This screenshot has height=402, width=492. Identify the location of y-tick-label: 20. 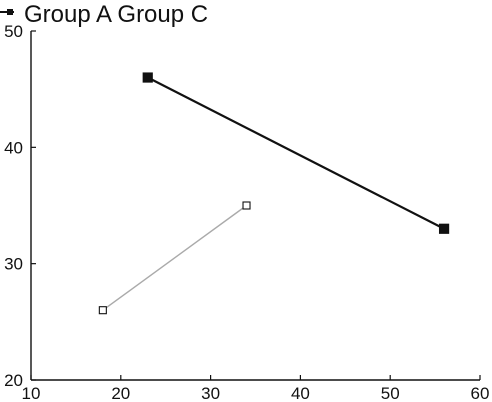
(13, 380).